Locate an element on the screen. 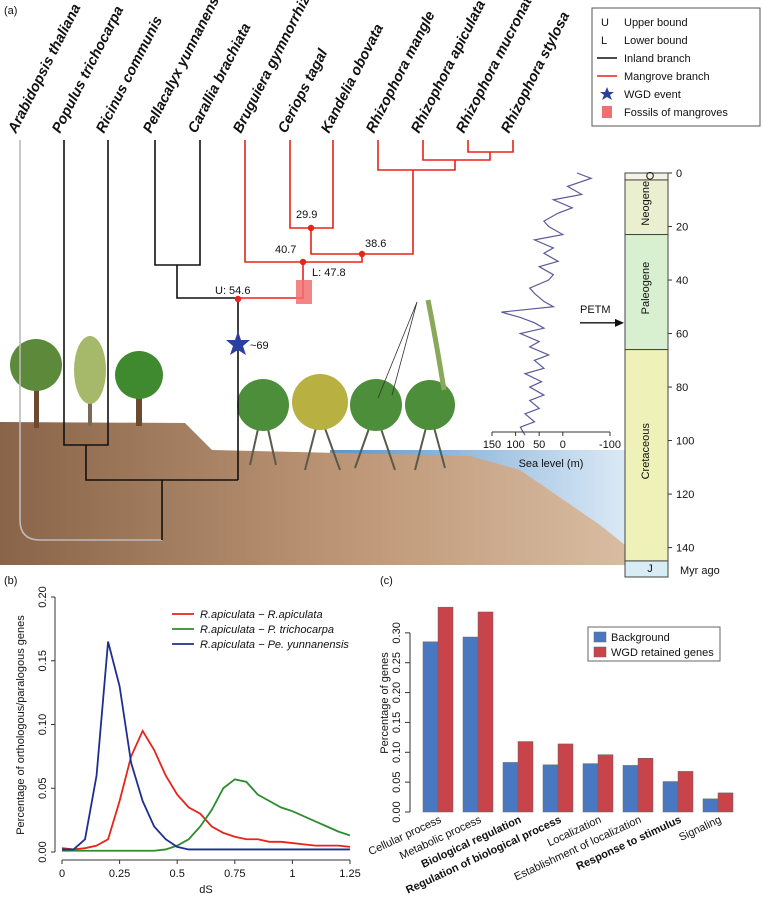 This screenshot has height=900, width=763. legend-text: Mangrove branch is located at coordinates (667, 77).